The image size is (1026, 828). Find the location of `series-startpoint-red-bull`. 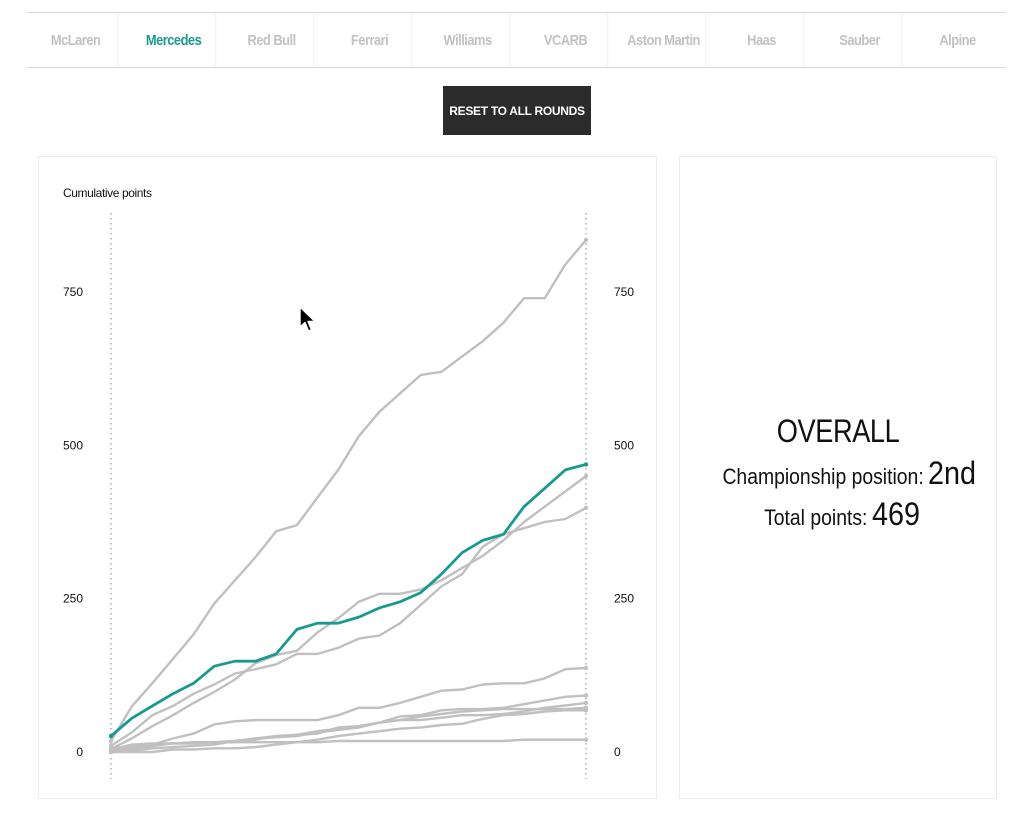

series-startpoint-red-bull is located at coordinates (111, 746).